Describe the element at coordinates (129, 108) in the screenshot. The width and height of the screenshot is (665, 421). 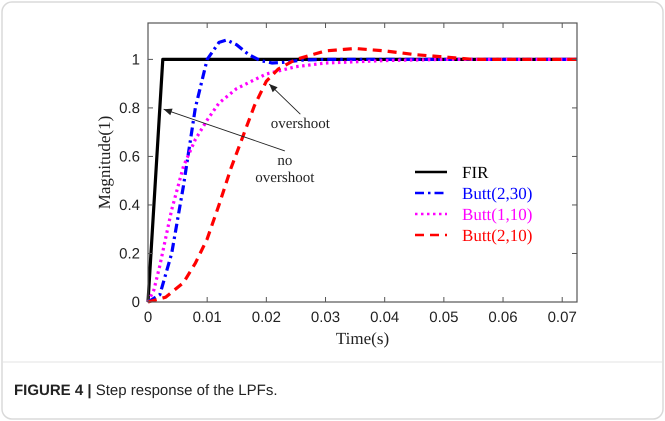
I see `y-tick-label: 0.8` at that location.